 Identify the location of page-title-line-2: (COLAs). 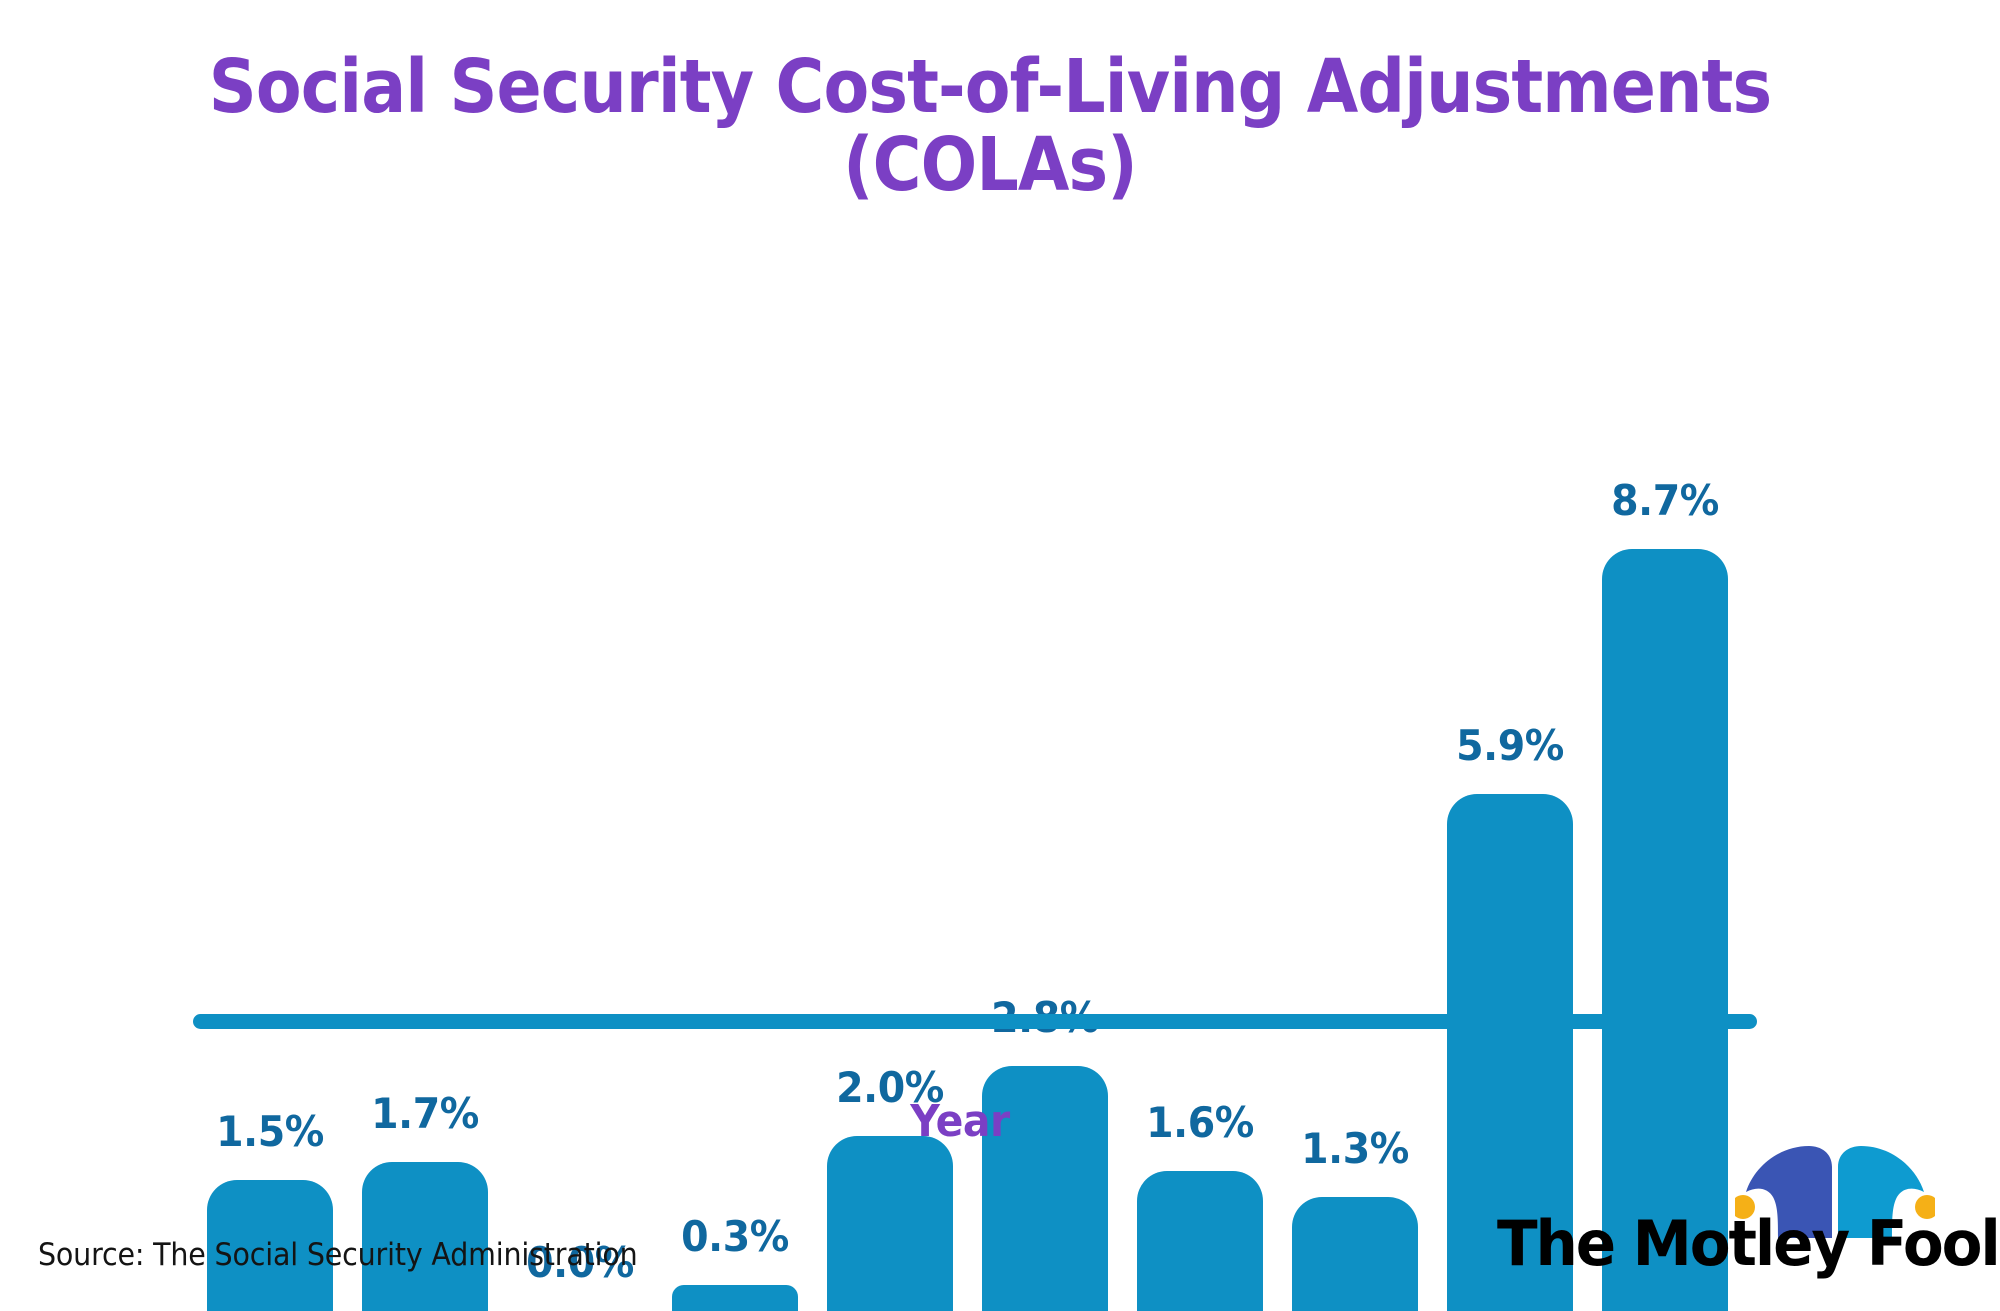
(990, 165).